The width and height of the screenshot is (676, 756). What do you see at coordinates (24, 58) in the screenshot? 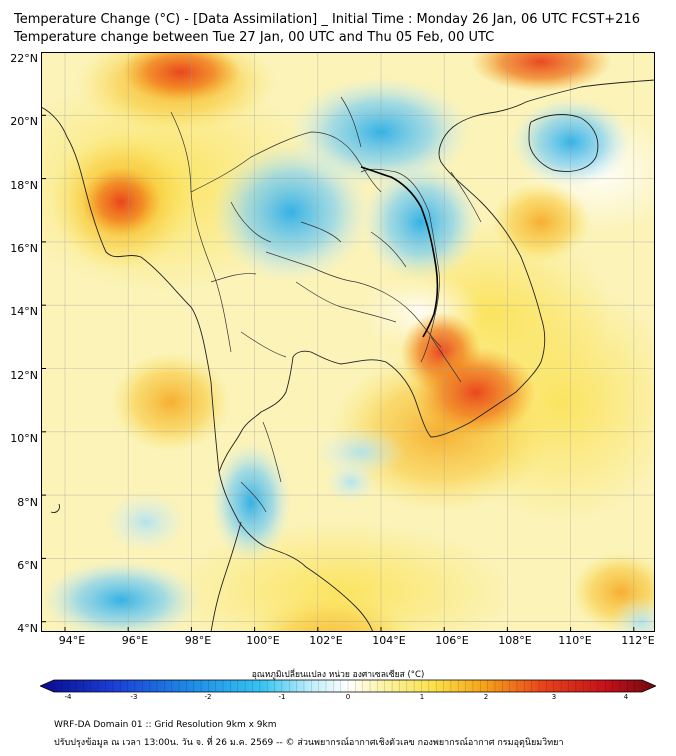
I see `lat-label: 22°N` at bounding box center [24, 58].